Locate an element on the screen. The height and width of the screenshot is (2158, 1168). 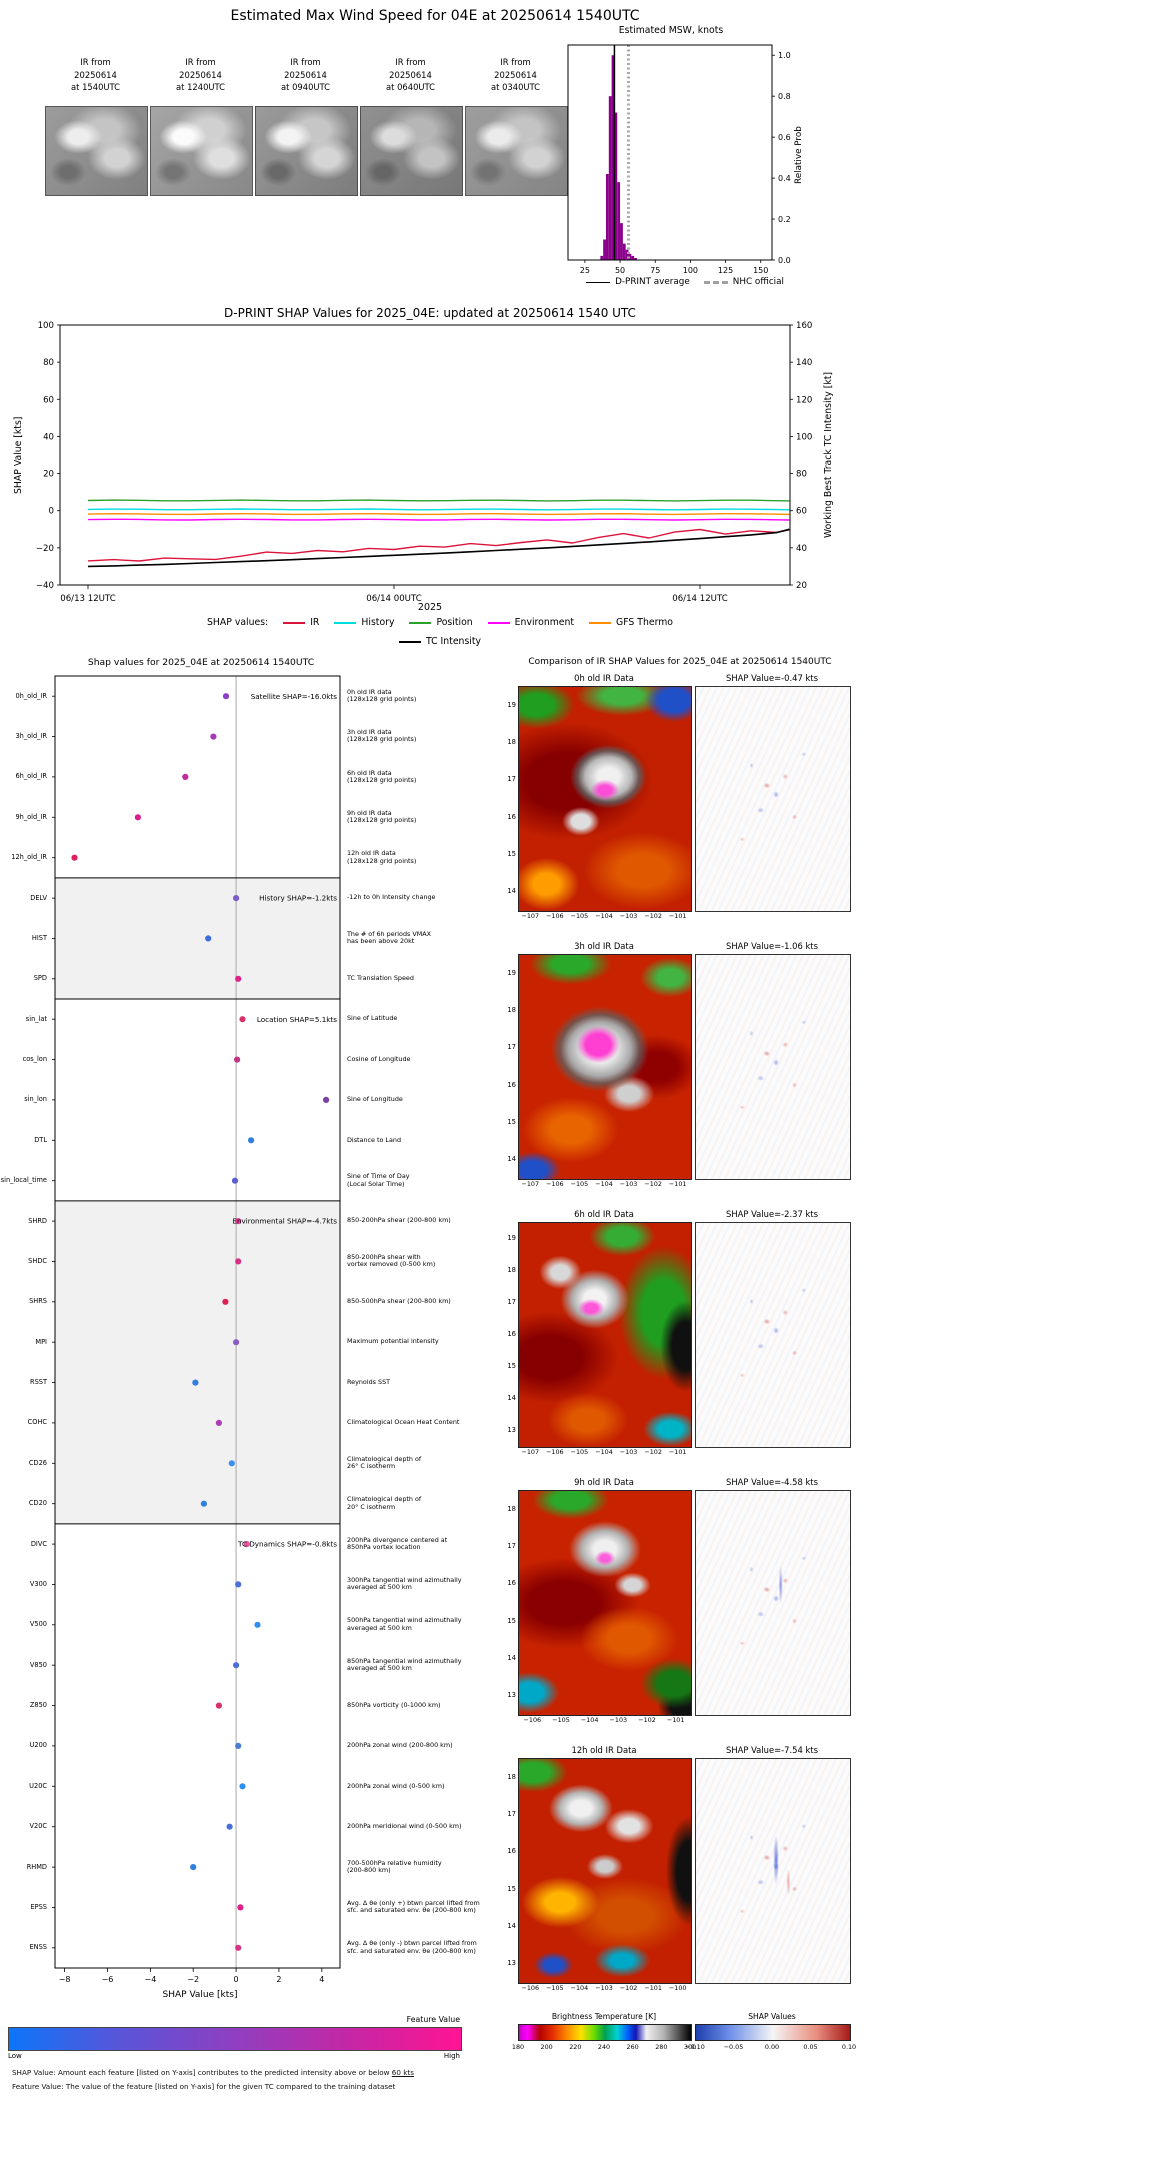
ir-thumbnail-label: IR from 20250614 at 1540UTC is located at coordinates (95, 74).